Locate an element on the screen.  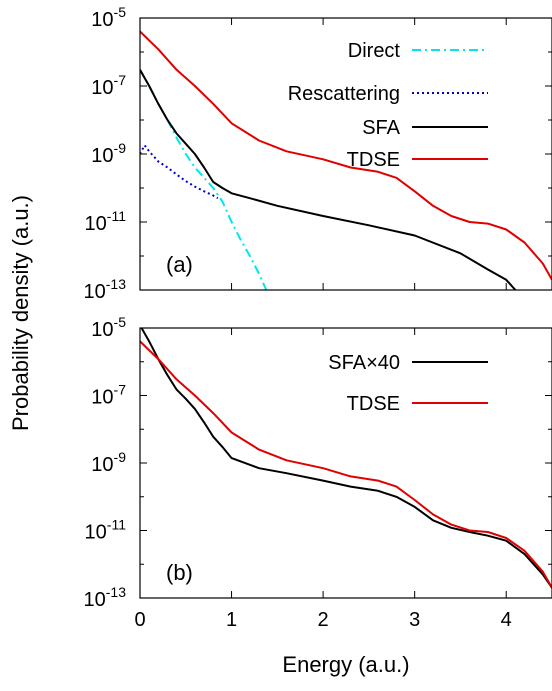
x-tick-label: 3 is located at coordinates (414, 620).